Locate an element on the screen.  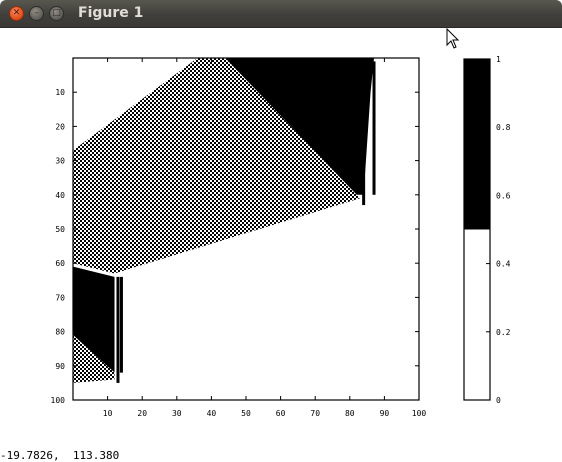
x-tick-label: 90 is located at coordinates (385, 413).